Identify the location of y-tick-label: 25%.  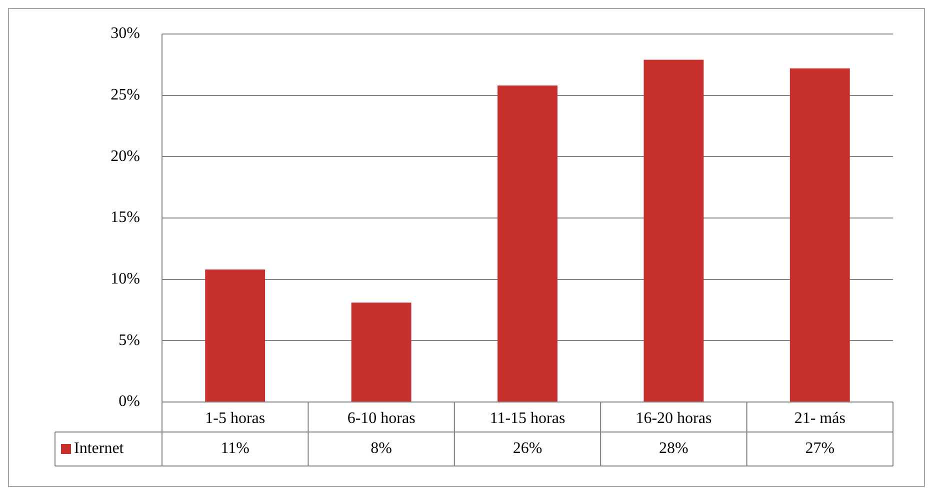
(125, 95).